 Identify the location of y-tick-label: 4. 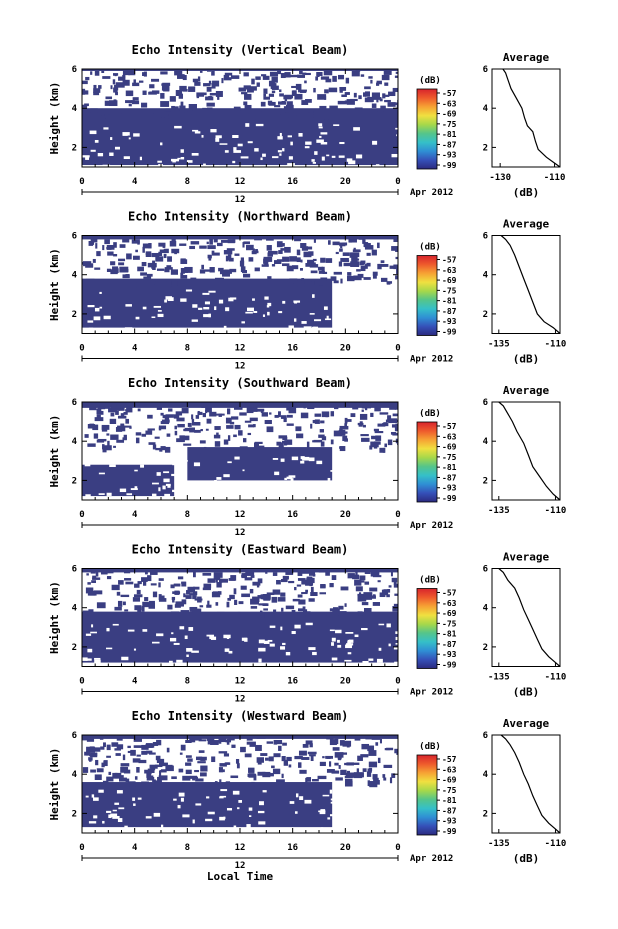
(75, 609).